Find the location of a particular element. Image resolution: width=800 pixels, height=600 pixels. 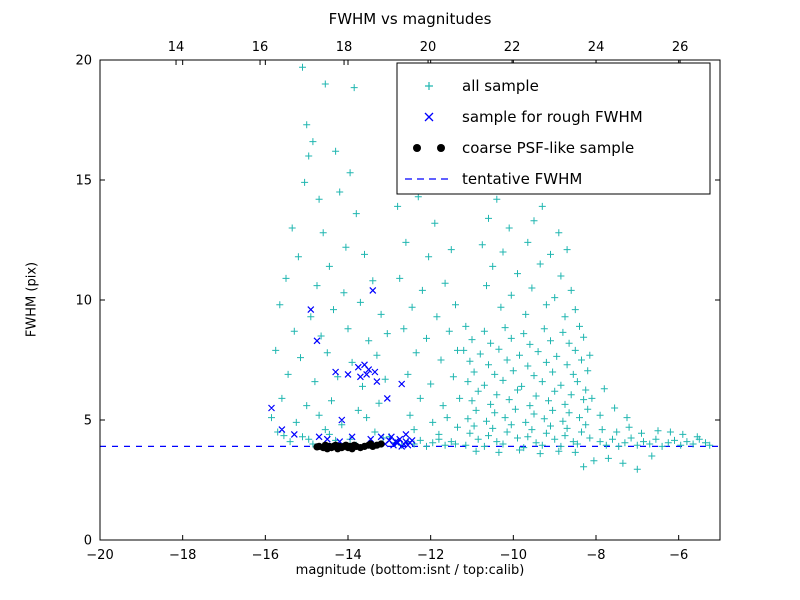

svg-text: 14 is located at coordinates (176, 47).